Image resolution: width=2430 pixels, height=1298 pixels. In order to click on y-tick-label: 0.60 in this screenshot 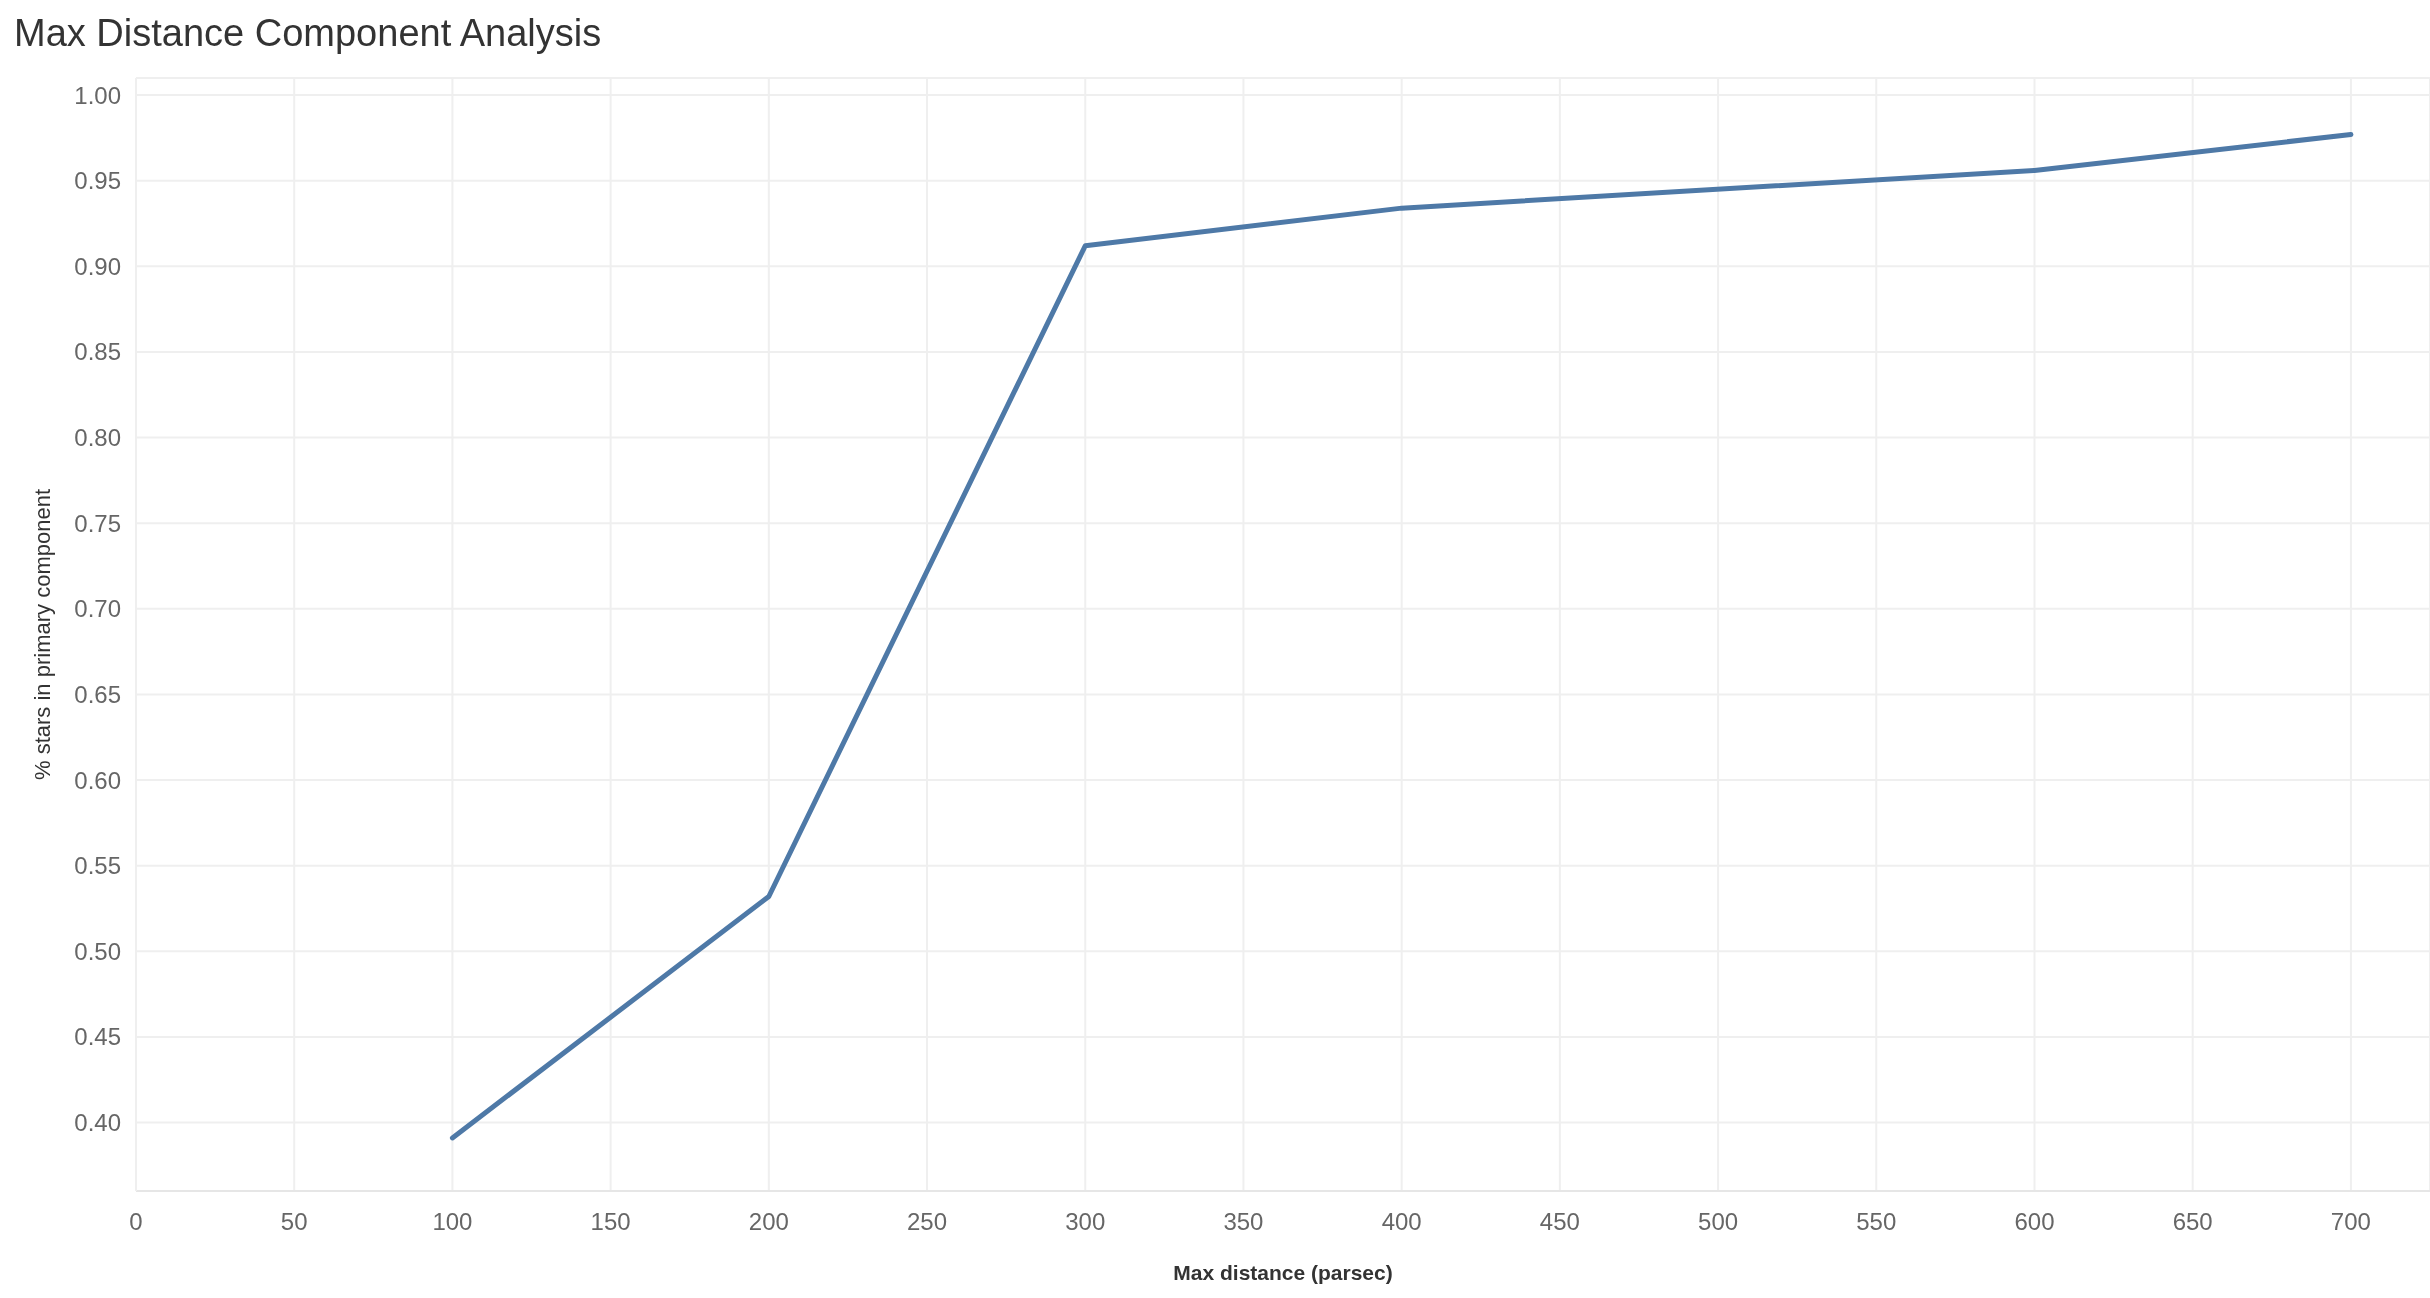, I will do `click(97, 780)`.